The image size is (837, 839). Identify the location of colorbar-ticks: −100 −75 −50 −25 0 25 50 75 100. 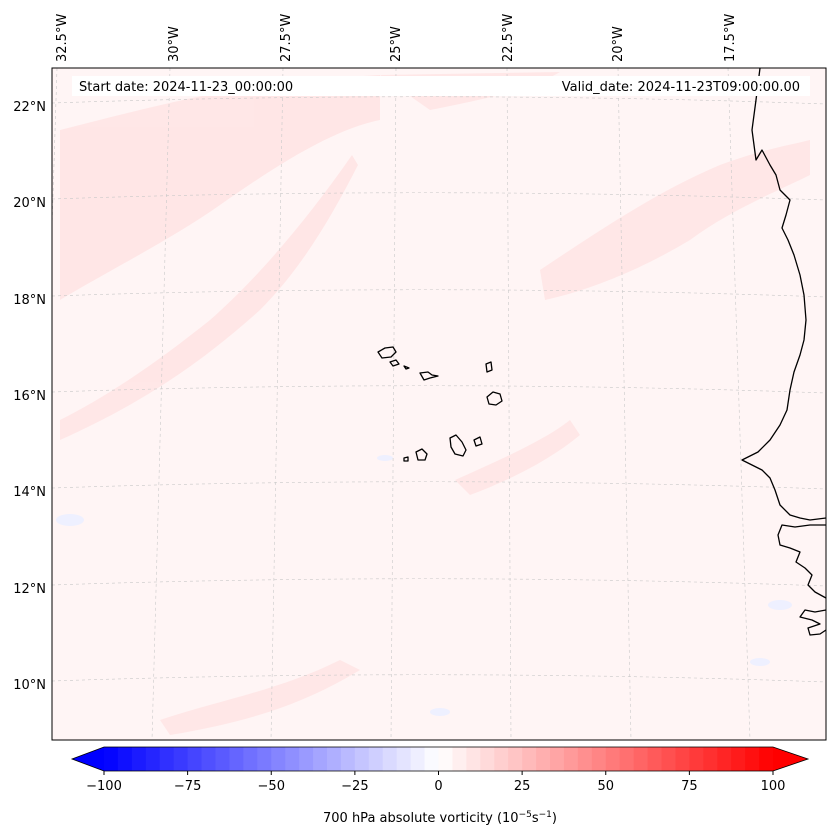
(435, 782).